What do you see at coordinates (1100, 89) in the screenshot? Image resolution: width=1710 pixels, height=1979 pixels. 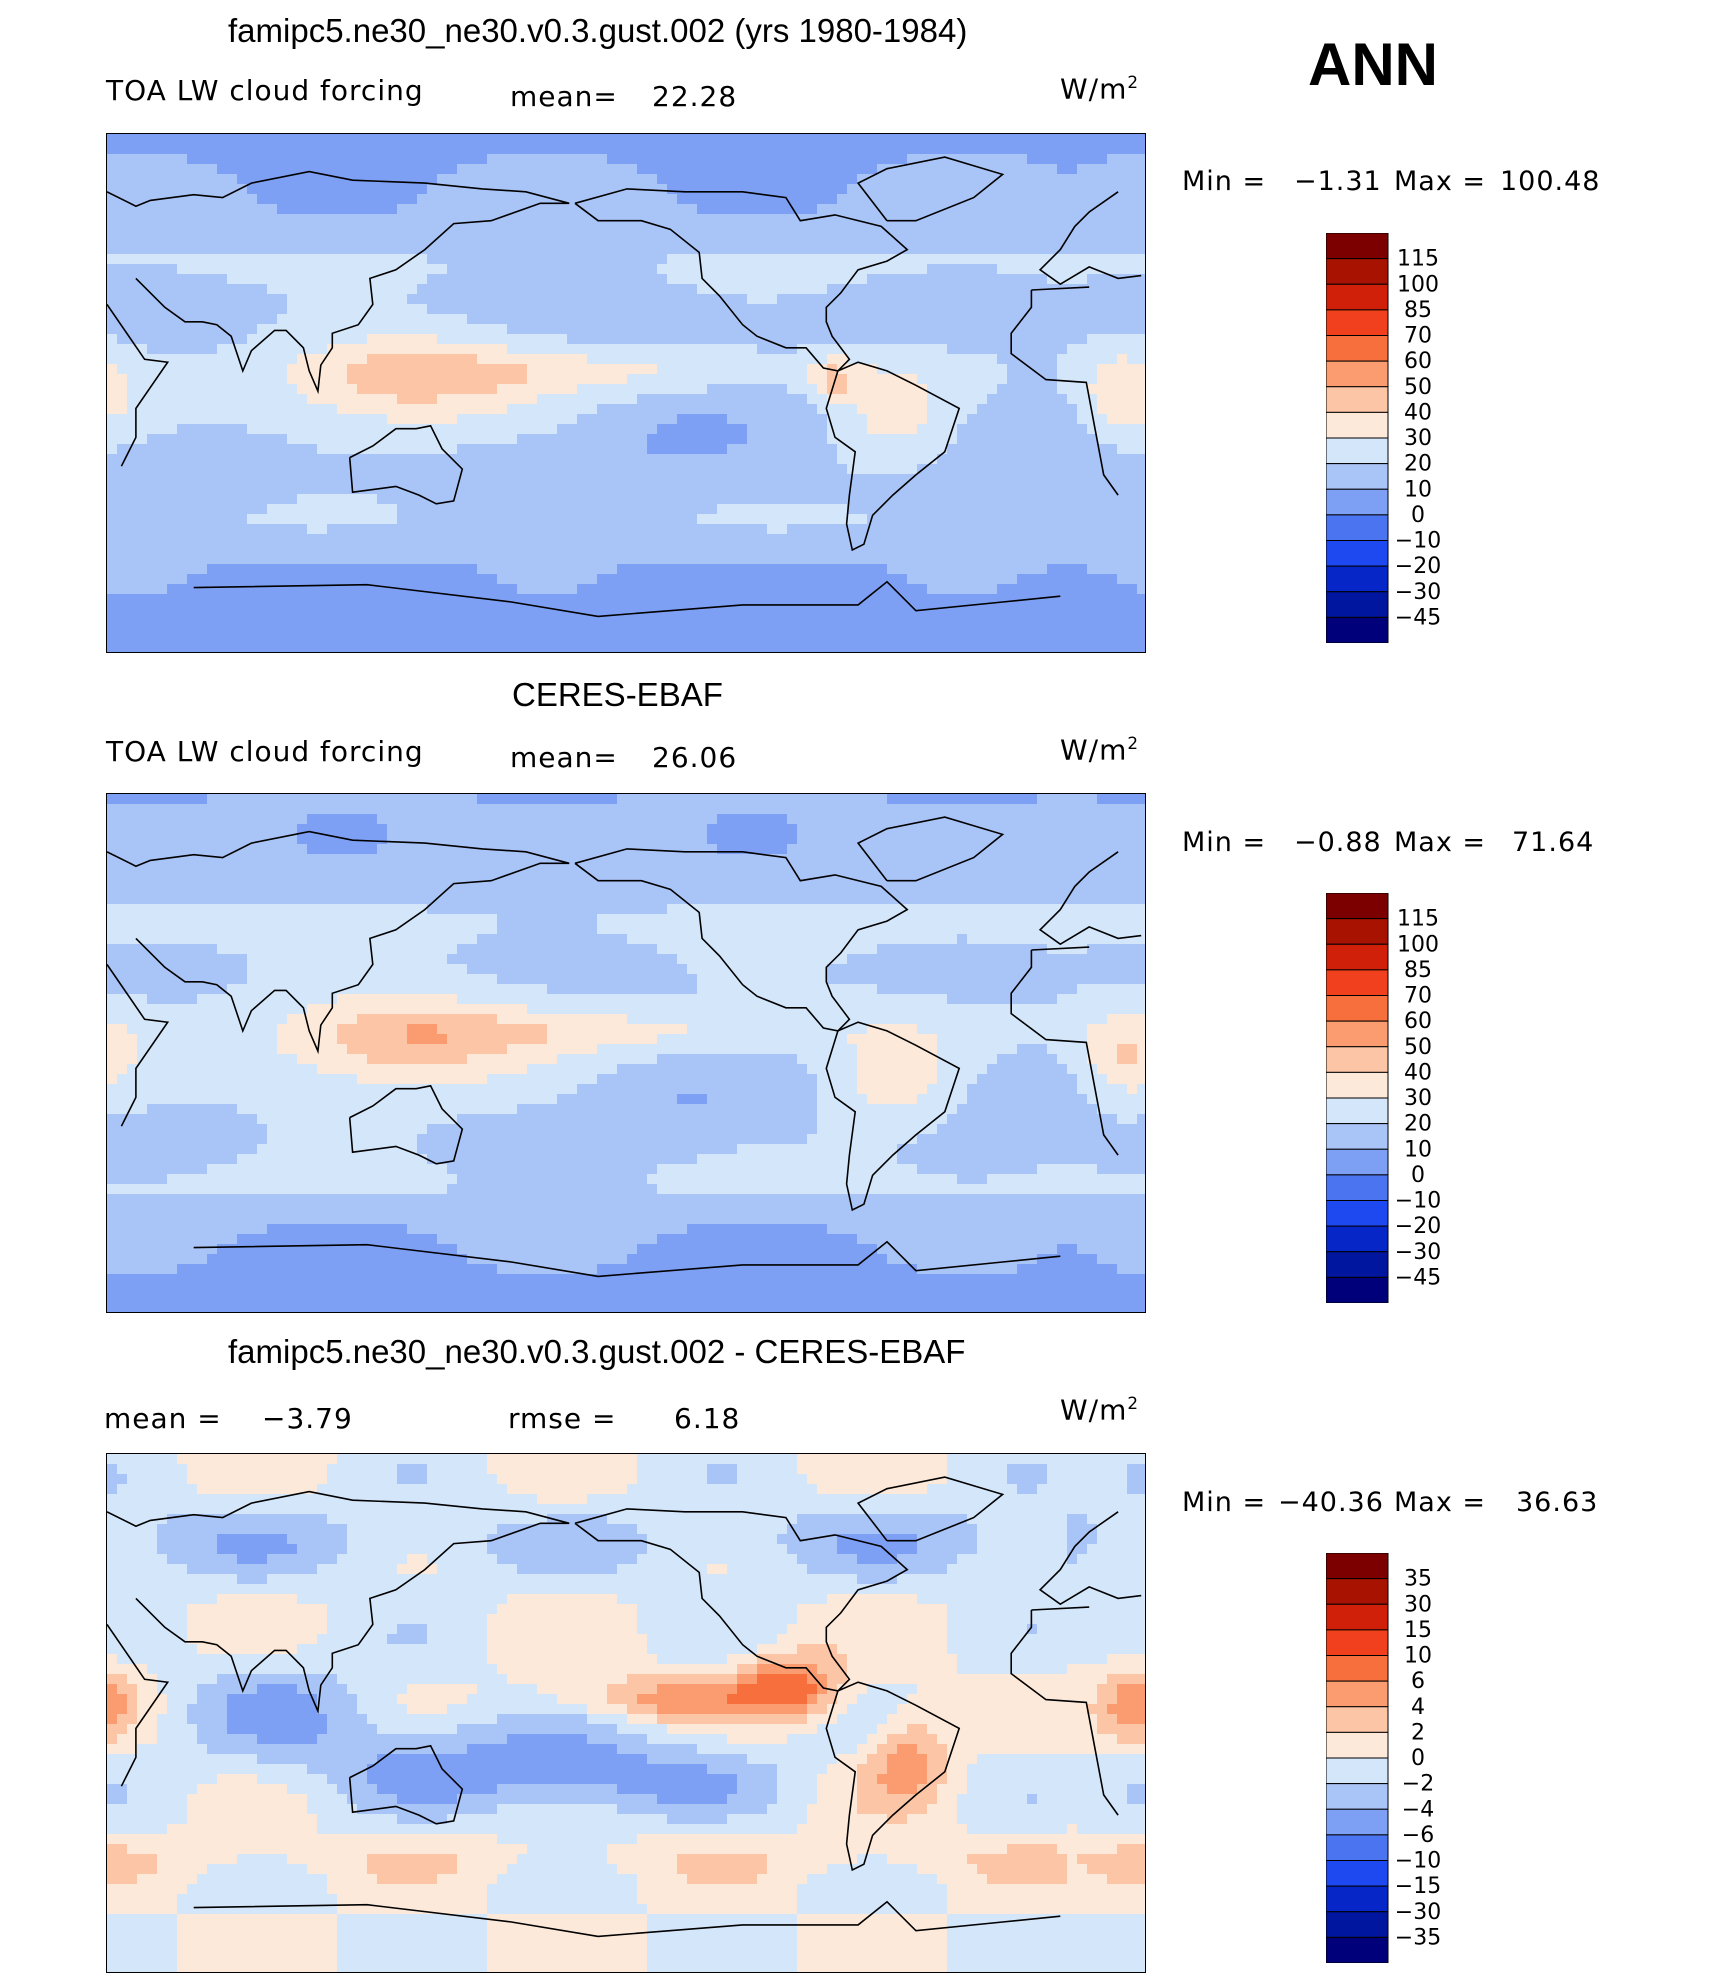 I see `panel-1-units: W/m2` at bounding box center [1100, 89].